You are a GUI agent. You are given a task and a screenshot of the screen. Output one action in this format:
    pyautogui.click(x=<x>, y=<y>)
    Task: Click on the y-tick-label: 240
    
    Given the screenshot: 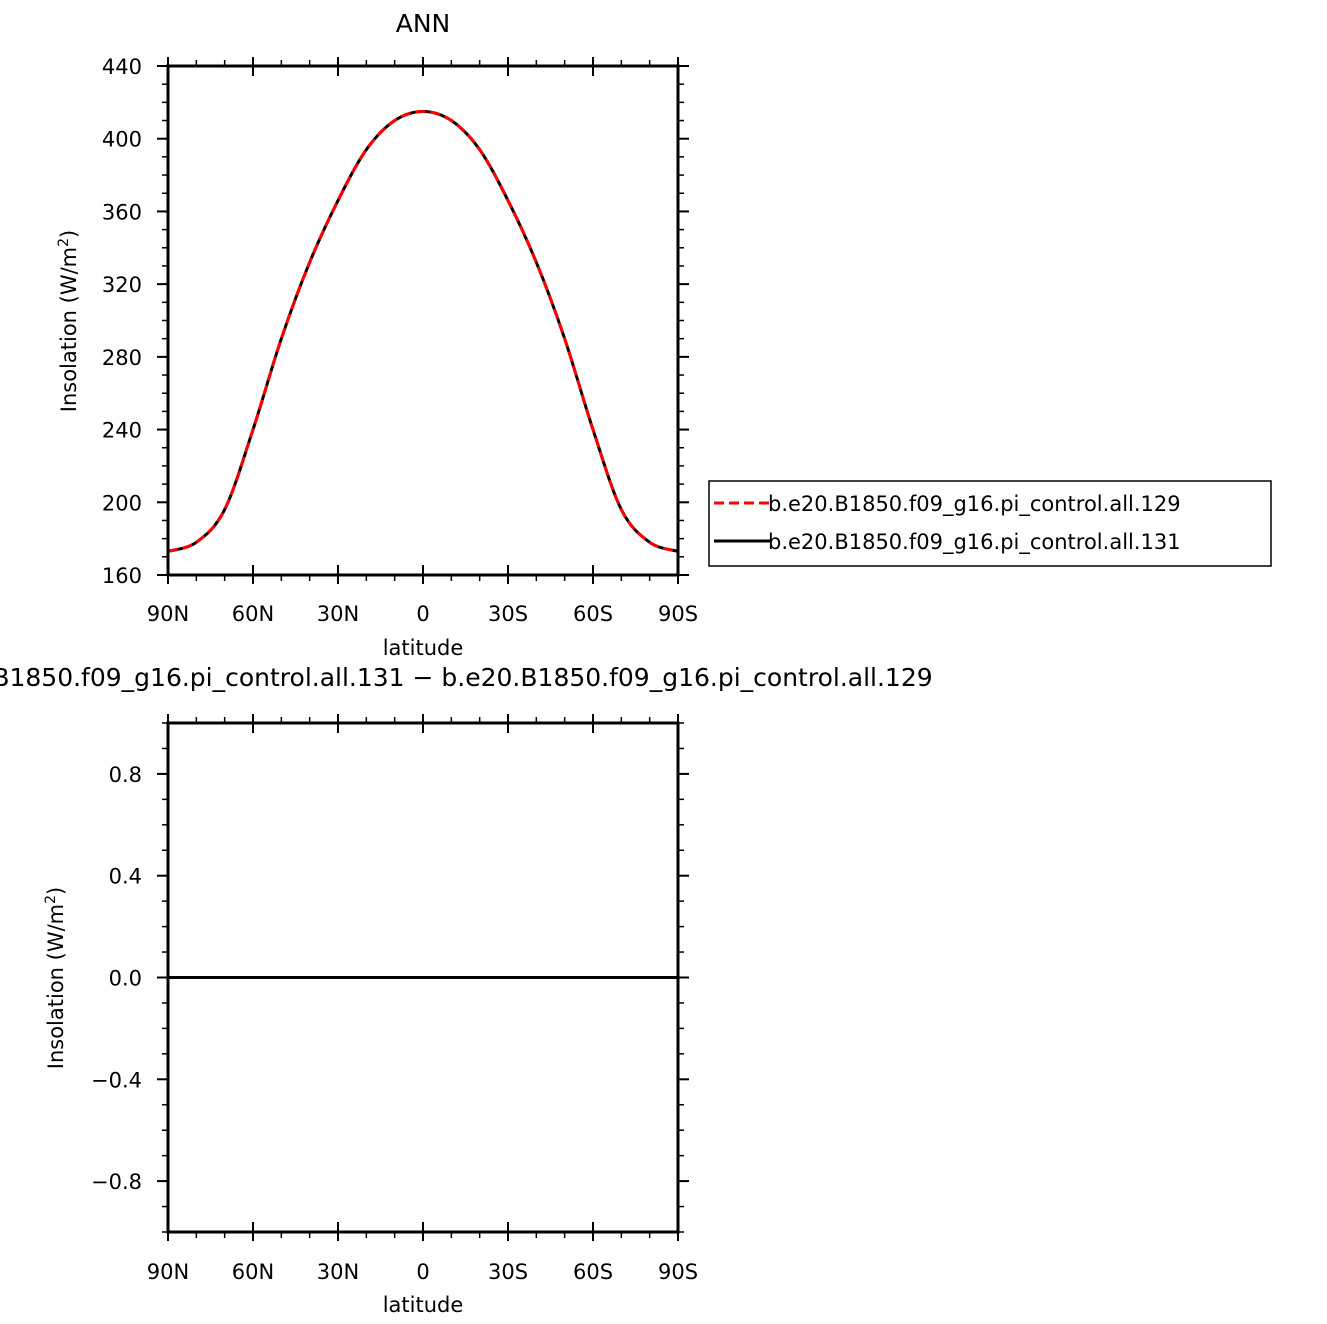 What is the action you would take?
    pyautogui.click(x=122, y=431)
    